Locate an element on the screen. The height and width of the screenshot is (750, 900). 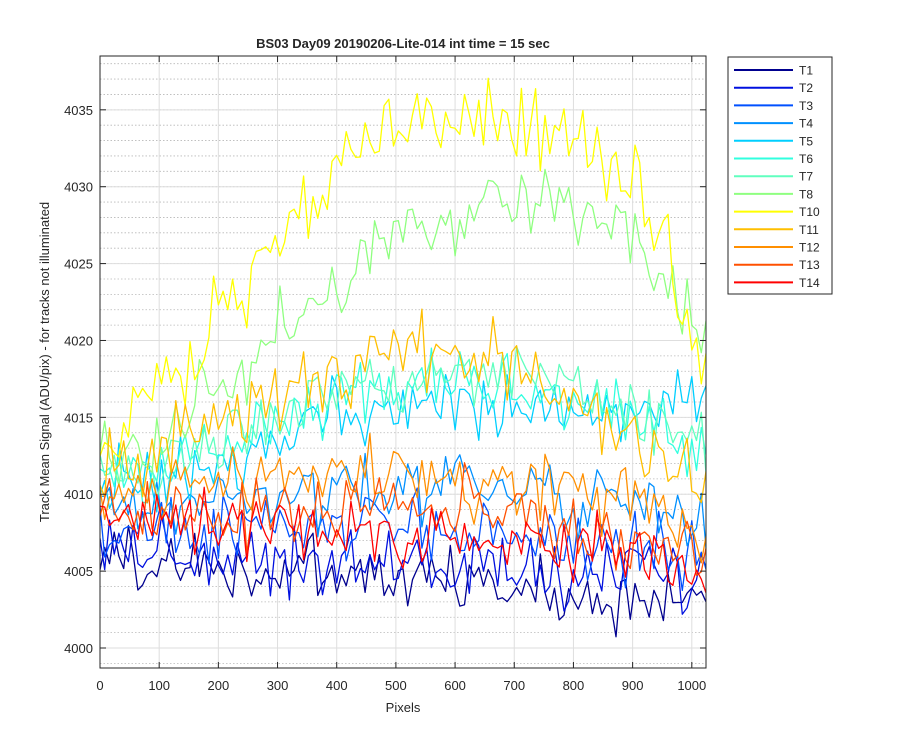
x-tick-label: 200 is located at coordinates (219, 685).